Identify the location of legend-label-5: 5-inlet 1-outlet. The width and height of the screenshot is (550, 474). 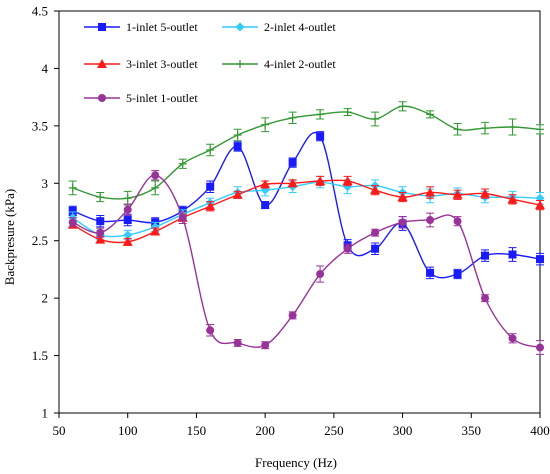
(162, 98).